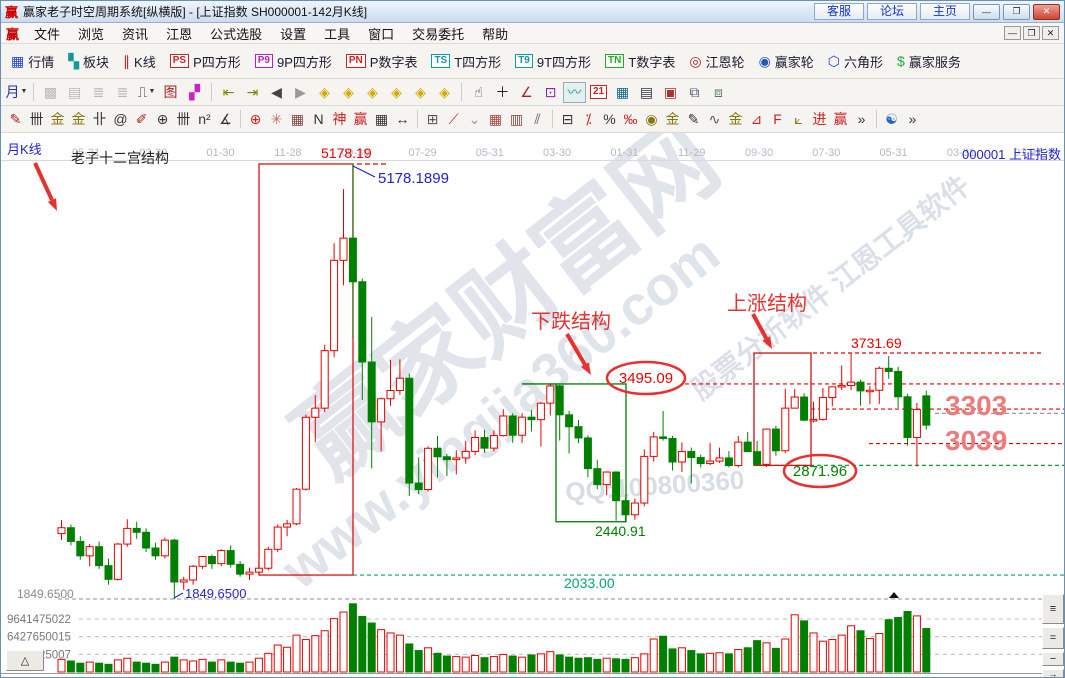 This screenshot has height=678, width=1065. Describe the element at coordinates (672, 119) in the screenshot. I see `gold-line-icon: 金` at that location.